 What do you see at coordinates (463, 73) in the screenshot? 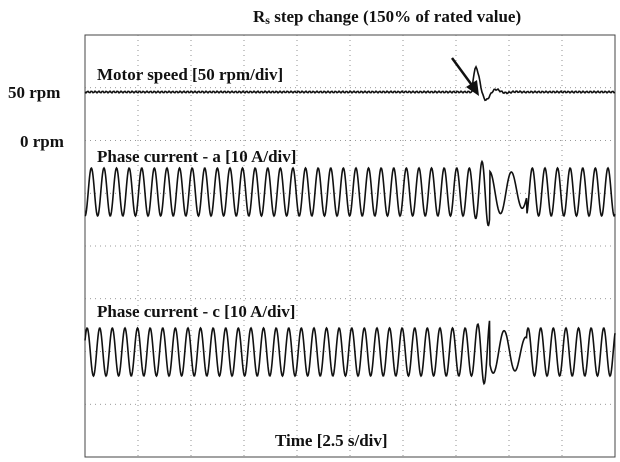
I see `annotation-arrow` at bounding box center [463, 73].